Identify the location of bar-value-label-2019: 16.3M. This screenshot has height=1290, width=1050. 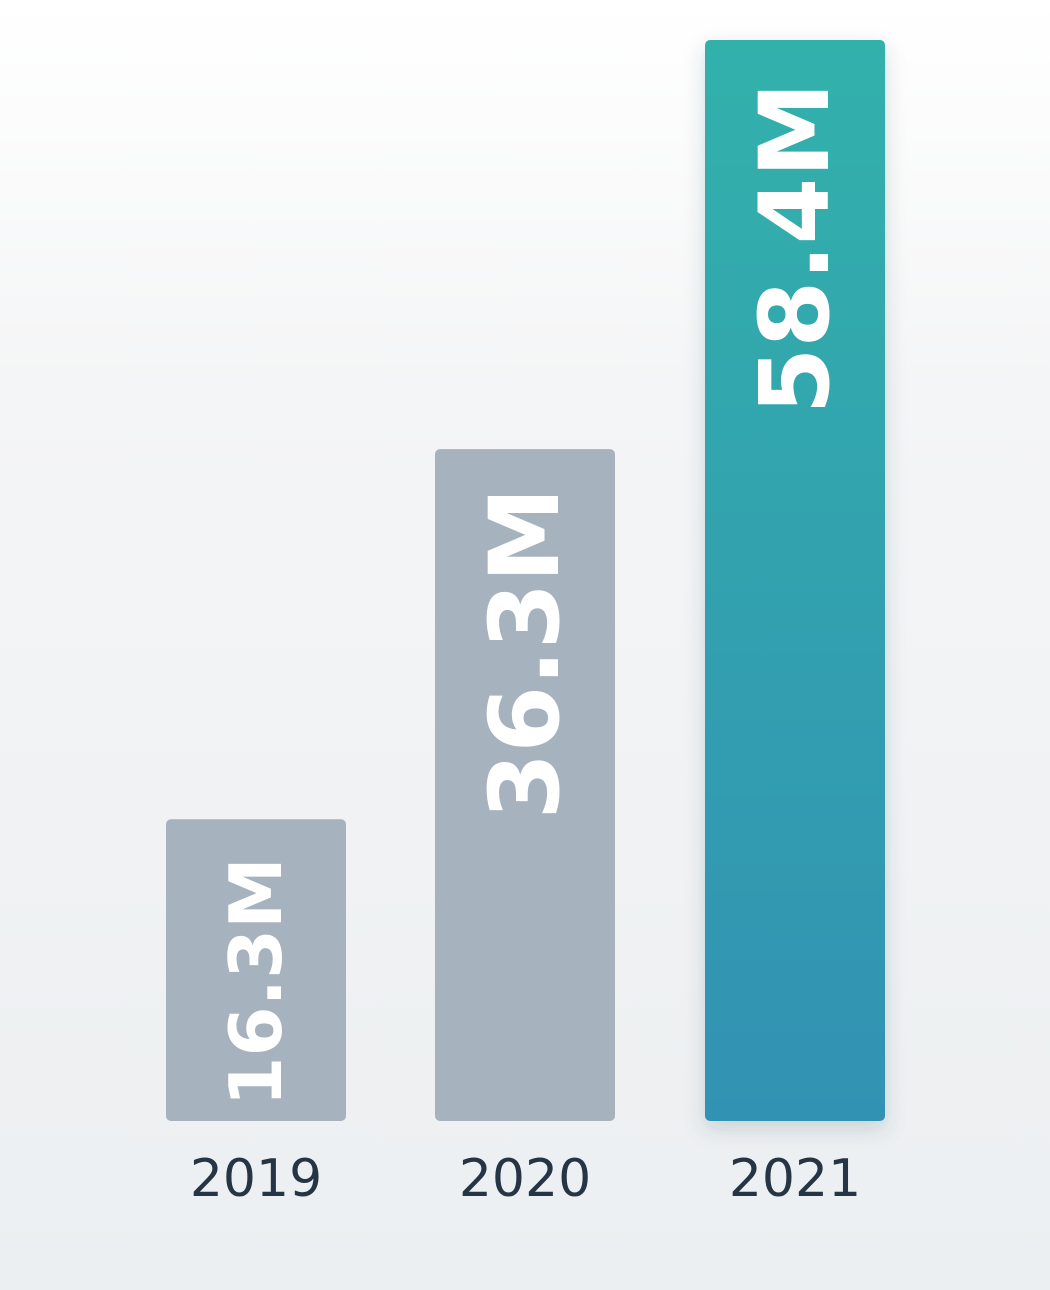
(256, 981).